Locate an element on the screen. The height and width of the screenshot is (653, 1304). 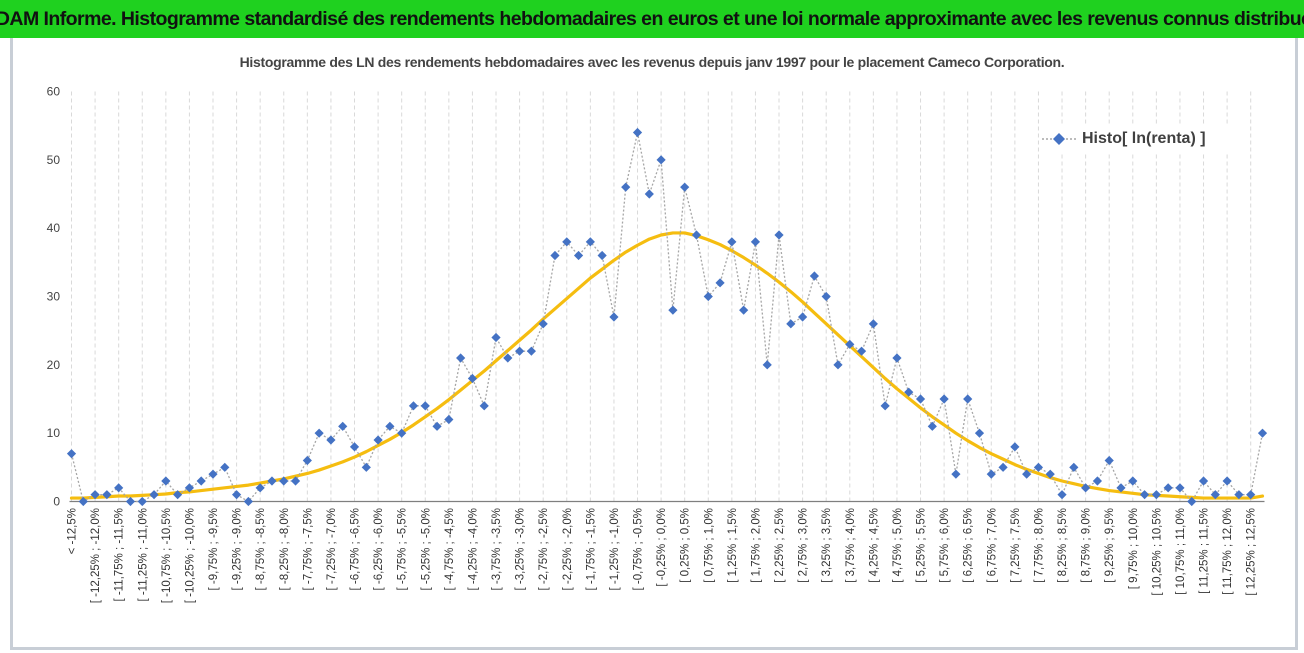
y-tick-label: 0 is located at coordinates (56, 502).